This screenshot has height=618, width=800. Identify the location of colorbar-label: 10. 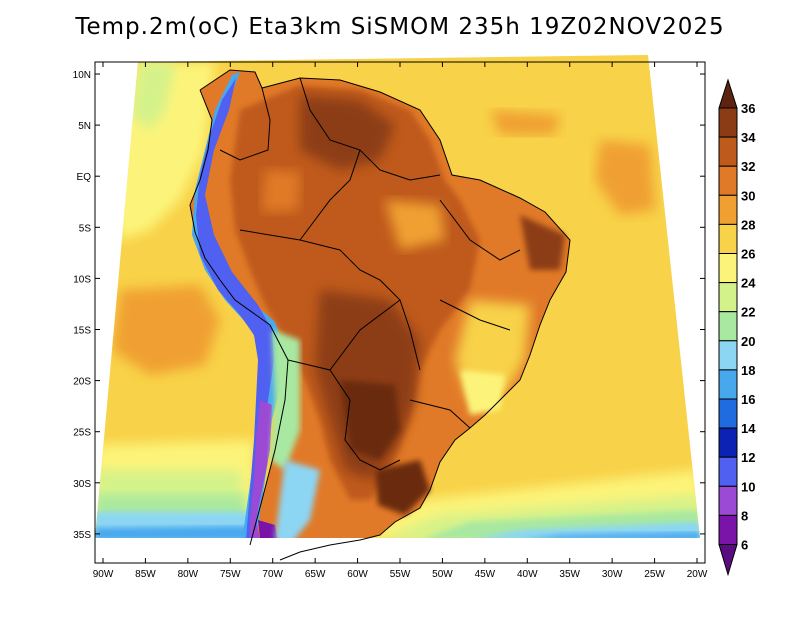
(748, 486).